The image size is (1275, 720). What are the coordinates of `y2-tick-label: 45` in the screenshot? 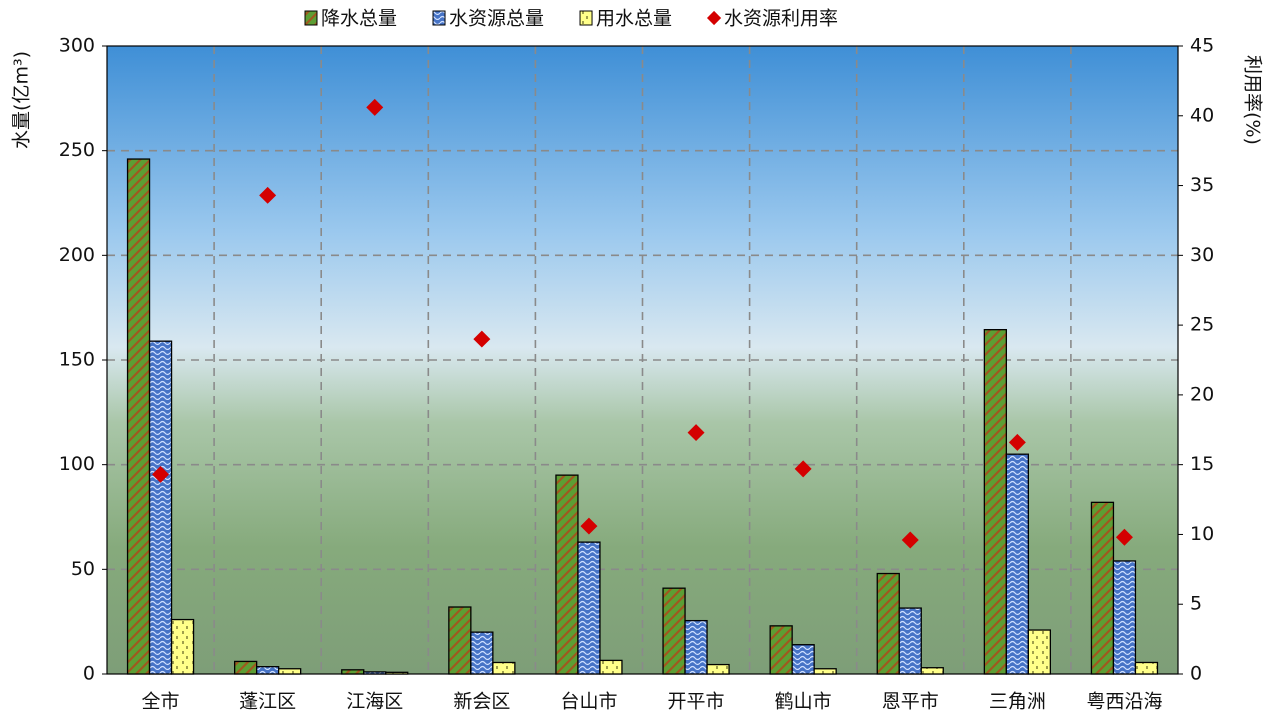 It's located at (1202, 46).